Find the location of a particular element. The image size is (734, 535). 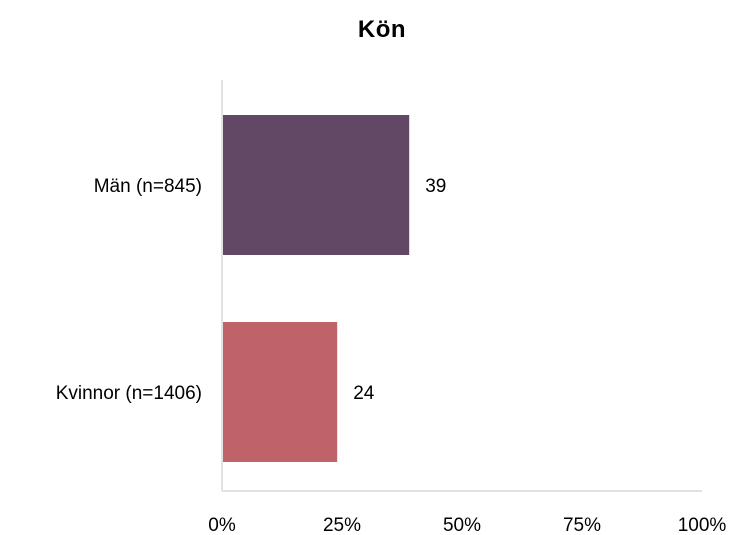

data-label: 24 is located at coordinates (364, 393).